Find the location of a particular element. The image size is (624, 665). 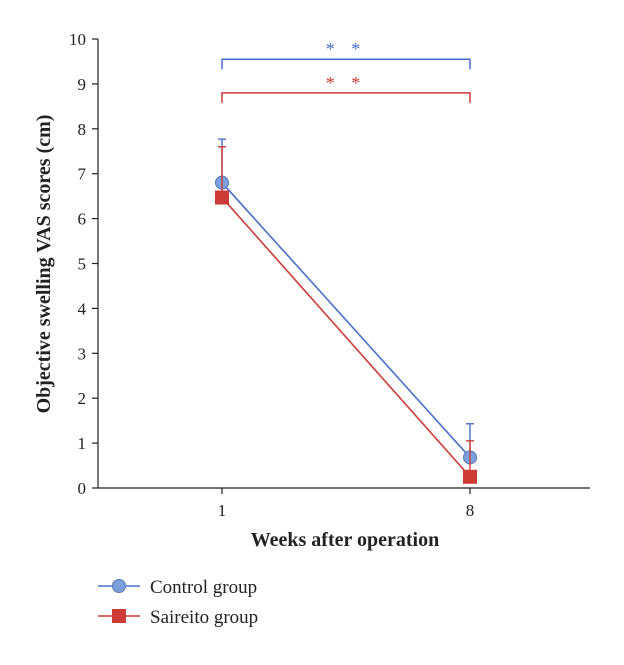

y-axis-label: Objective swelling VAS scores (cm) is located at coordinates (44, 264).